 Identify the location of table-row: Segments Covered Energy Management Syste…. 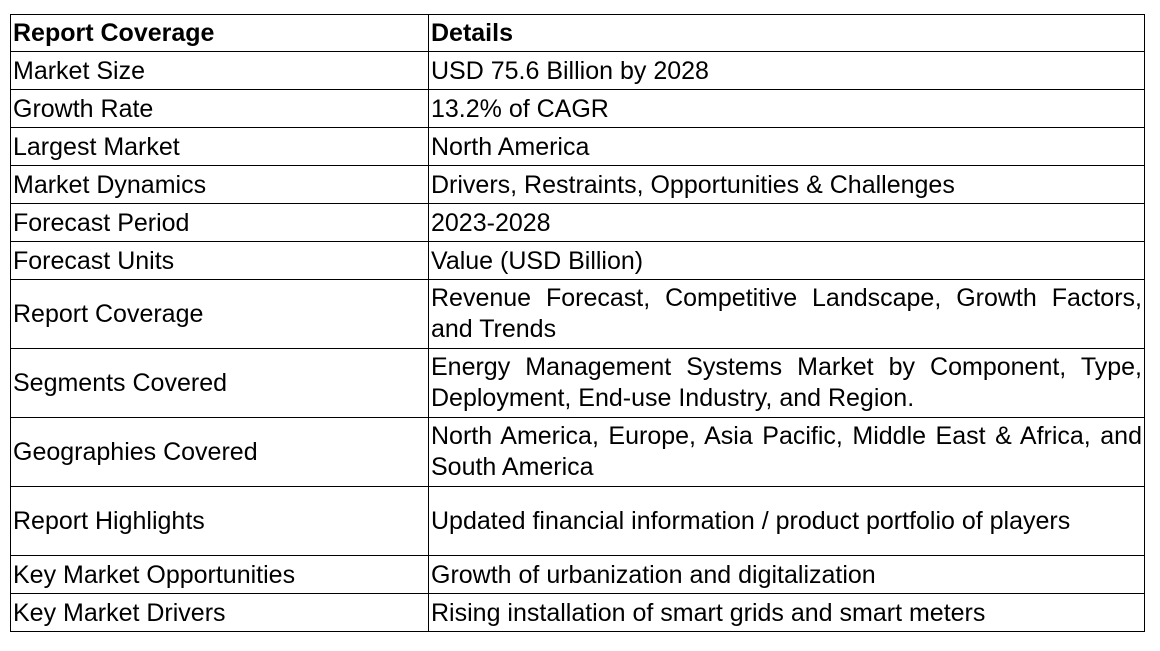
(577, 383).